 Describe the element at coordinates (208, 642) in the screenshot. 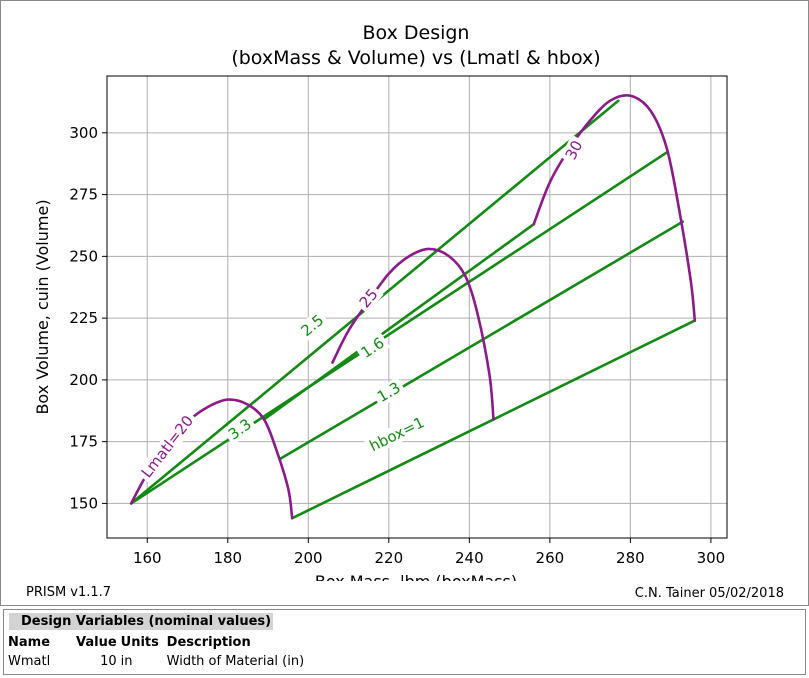

I see `column-header: Description` at that location.